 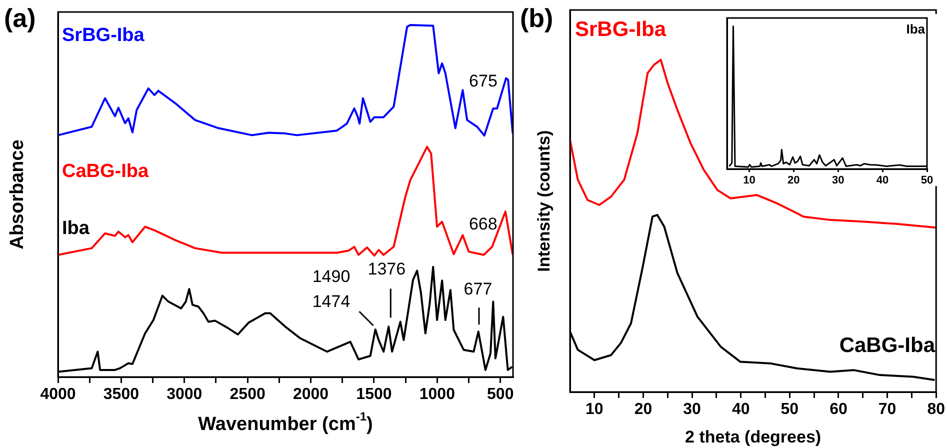 What do you see at coordinates (936, 409) in the screenshot?
I see `x-tick-label: 80` at bounding box center [936, 409].